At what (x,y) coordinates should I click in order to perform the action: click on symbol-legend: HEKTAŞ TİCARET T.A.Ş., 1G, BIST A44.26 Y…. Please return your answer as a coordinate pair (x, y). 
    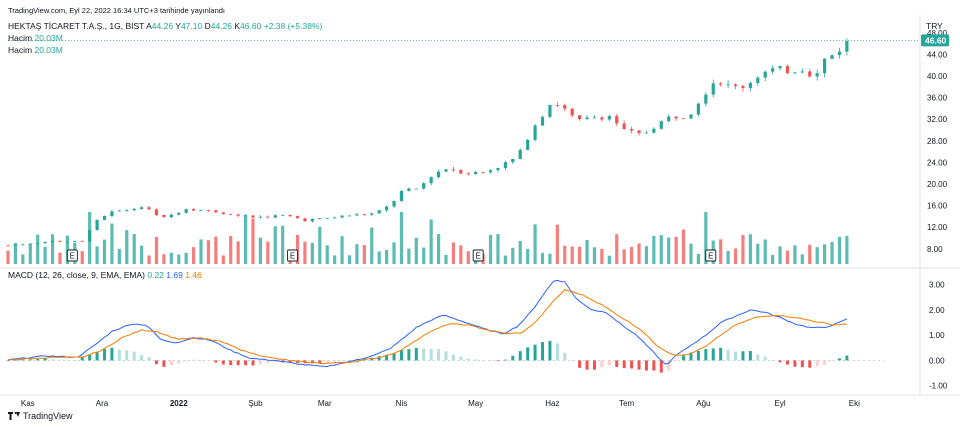
    Looking at the image, I should click on (165, 26).